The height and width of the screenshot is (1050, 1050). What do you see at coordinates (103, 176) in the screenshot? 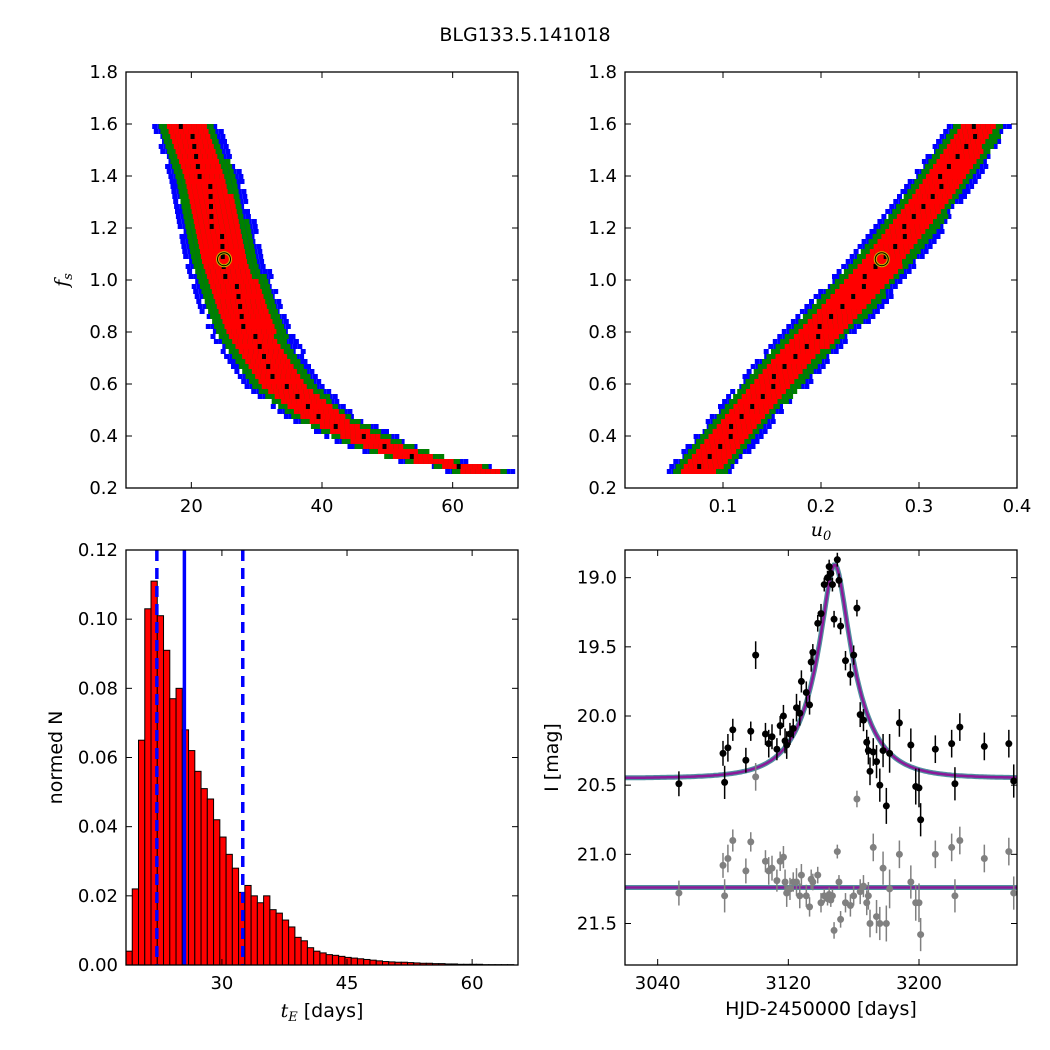
I see `y-tick-label: 1.4` at bounding box center [103, 176].